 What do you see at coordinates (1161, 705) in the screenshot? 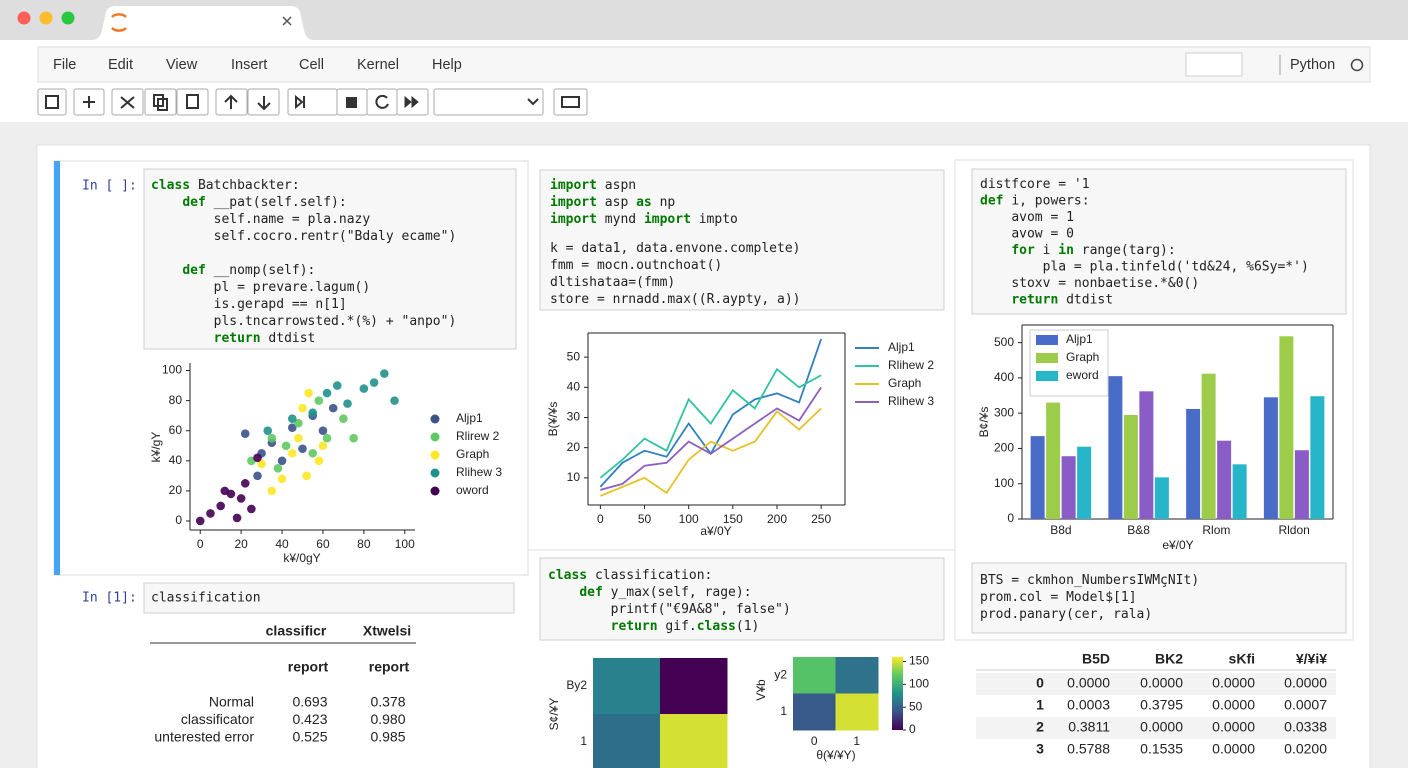
I see `table-cell: 0.3795` at bounding box center [1161, 705].